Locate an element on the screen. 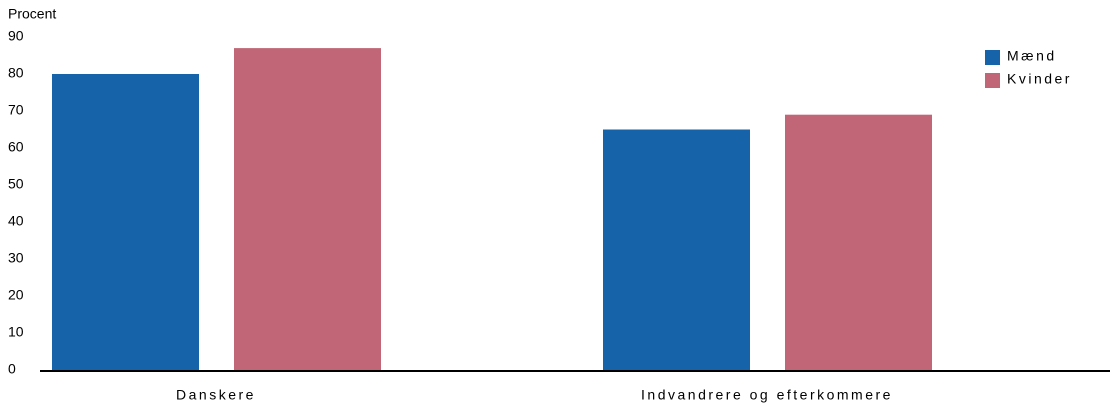 This screenshot has height=408, width=1117. y-tick-label: 10 is located at coordinates (16, 332).